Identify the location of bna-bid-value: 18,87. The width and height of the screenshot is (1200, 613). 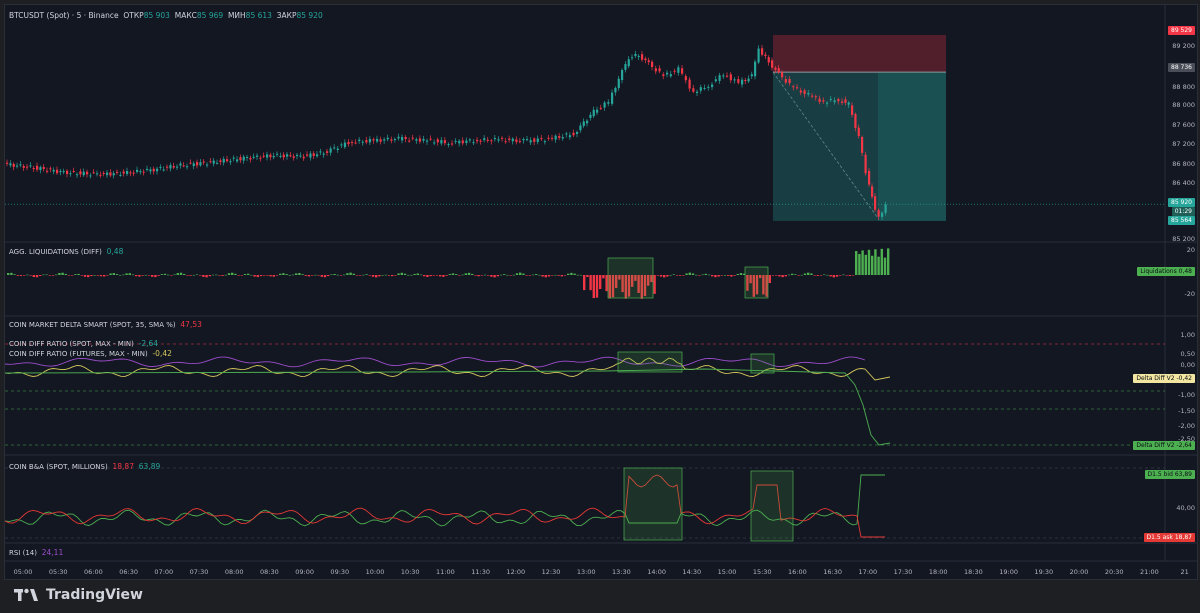
(123, 466).